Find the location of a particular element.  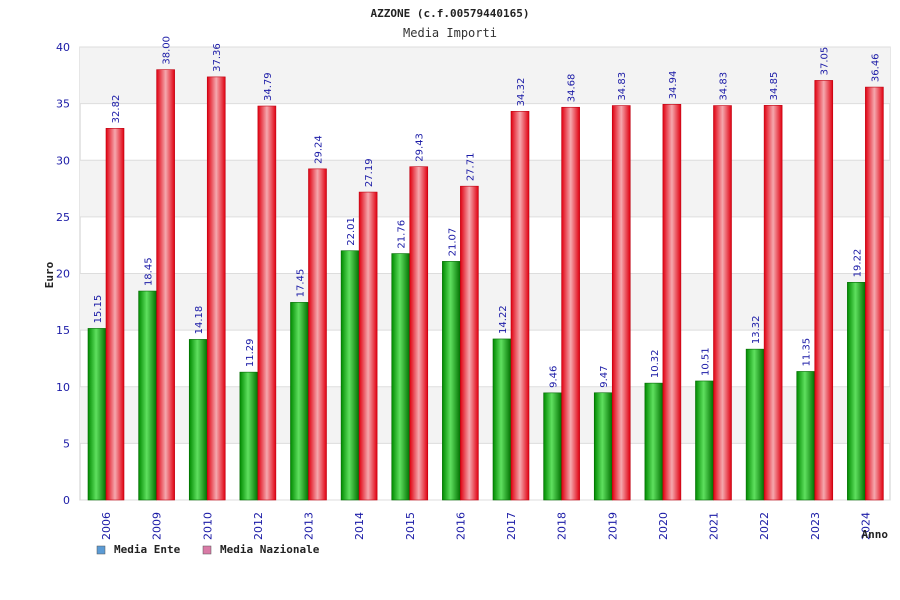

bar-value-label: 21.76 is located at coordinates (402, 234).